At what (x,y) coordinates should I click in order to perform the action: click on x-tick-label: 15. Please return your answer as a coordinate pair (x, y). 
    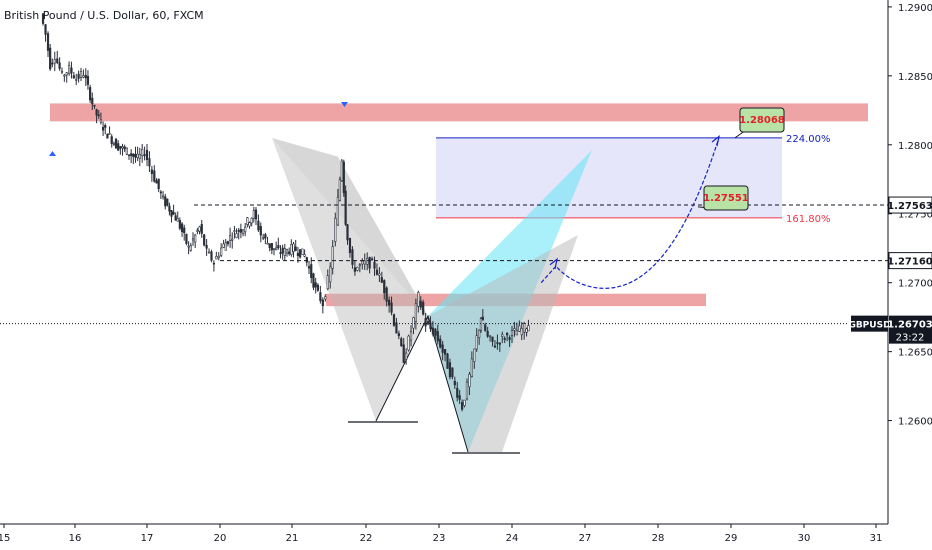
    Looking at the image, I should click on (5, 538).